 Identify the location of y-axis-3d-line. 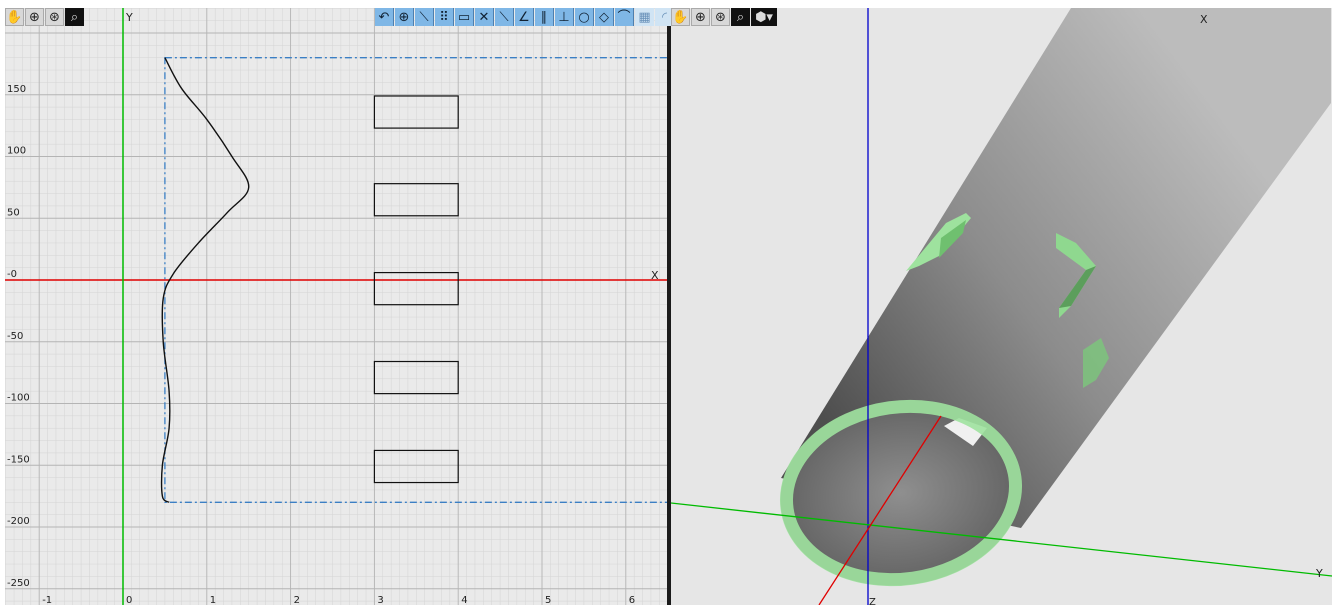
(1001, 539).